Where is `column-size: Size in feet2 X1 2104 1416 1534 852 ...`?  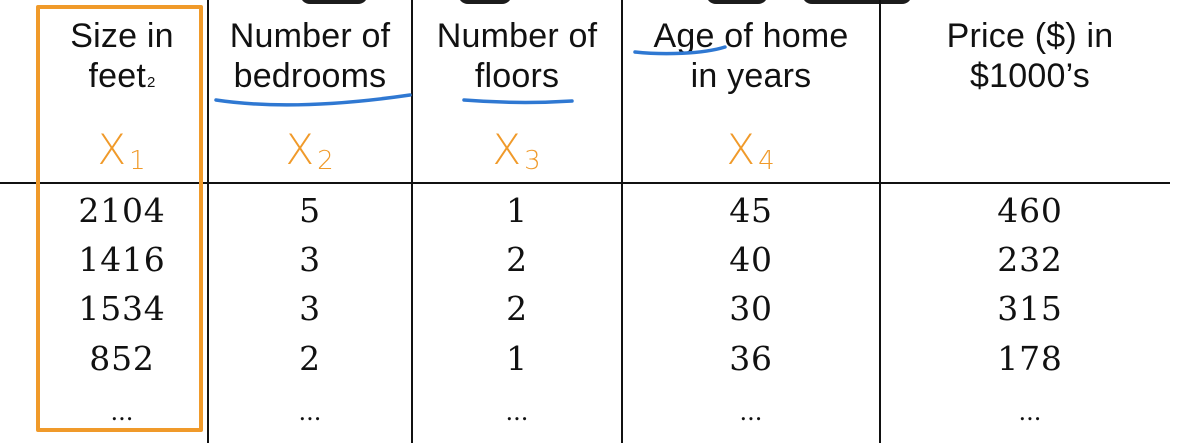 column-size: Size in feet2 X1 2104 1416 1534 852 ... is located at coordinates (122, 221).